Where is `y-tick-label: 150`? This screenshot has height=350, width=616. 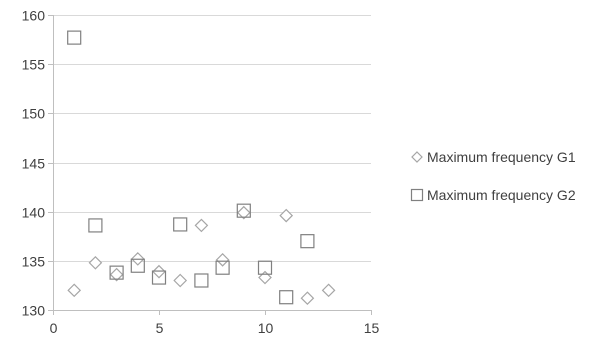 y-tick-label: 150 is located at coordinates (34, 114).